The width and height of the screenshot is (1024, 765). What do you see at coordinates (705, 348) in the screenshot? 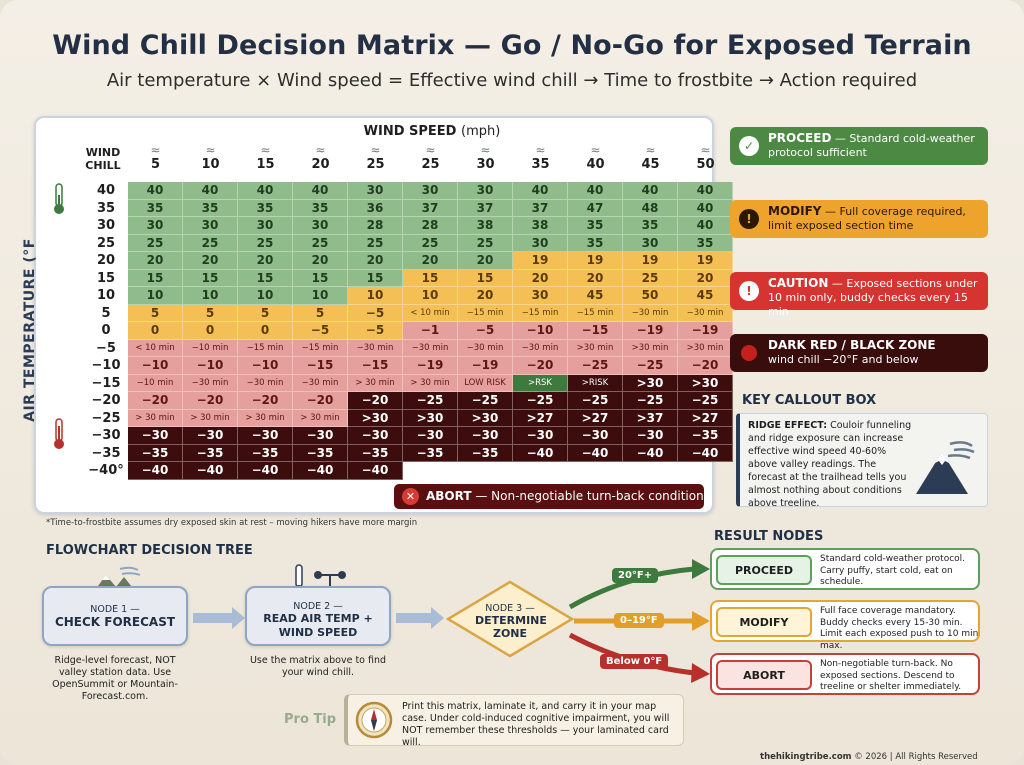
I see `matrix-cell: >30 min` at bounding box center [705, 348].